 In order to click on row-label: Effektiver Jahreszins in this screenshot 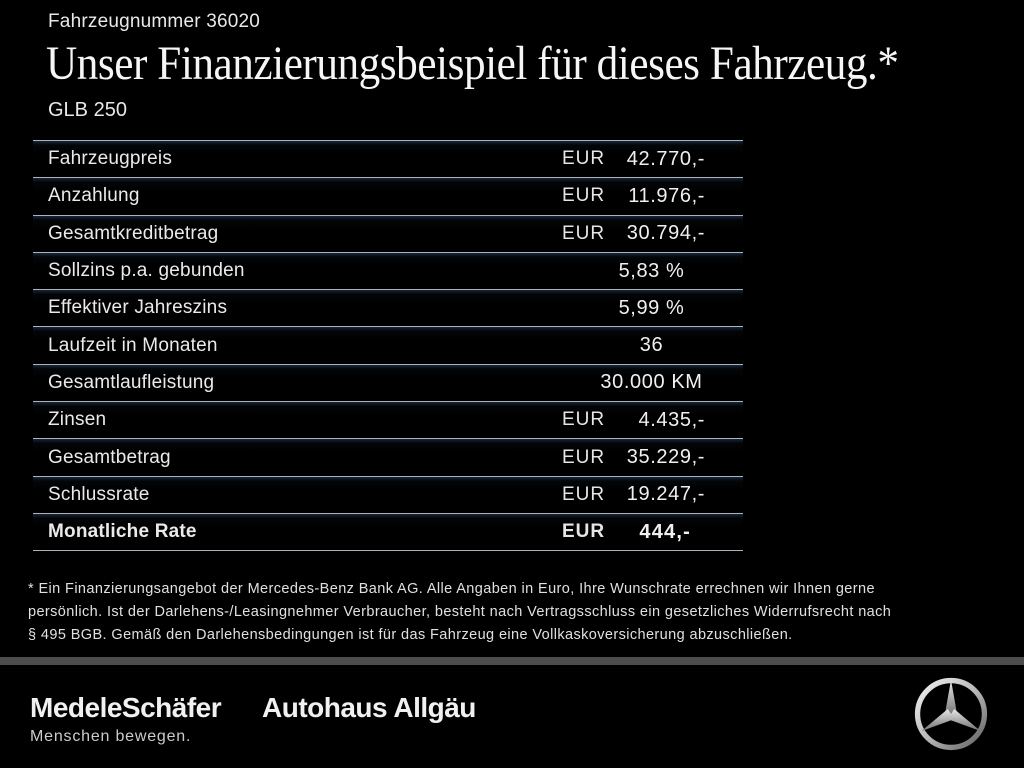, I will do `click(138, 308)`.